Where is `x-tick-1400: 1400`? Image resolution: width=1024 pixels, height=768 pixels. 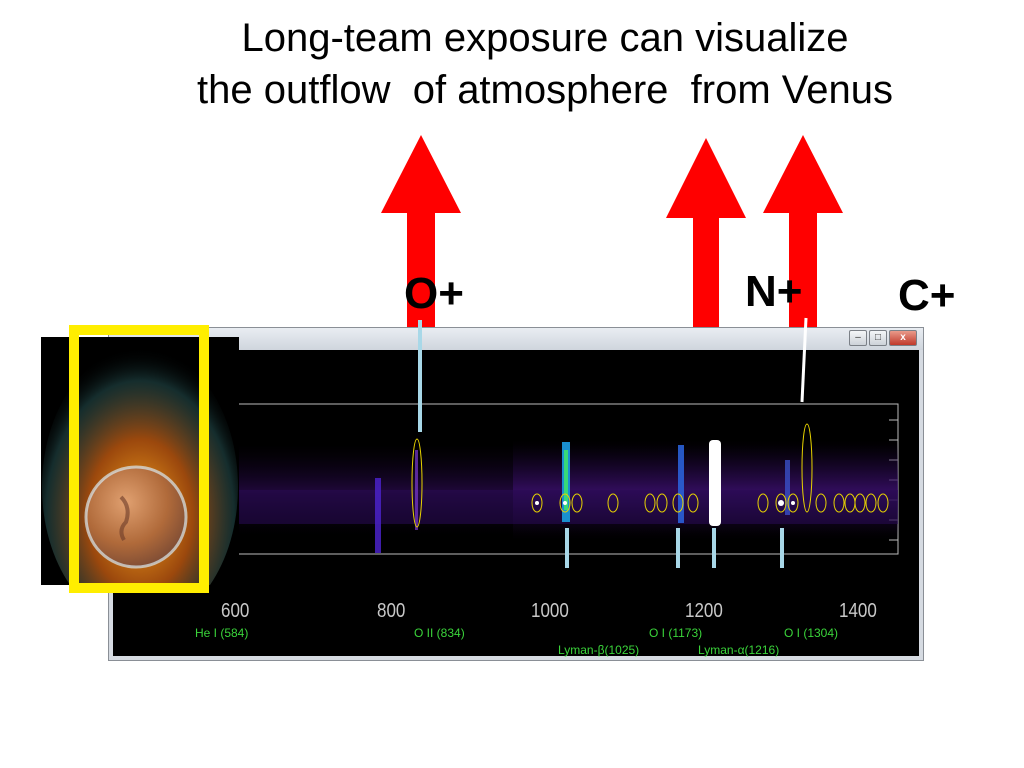
x-tick-1400: 1400 is located at coordinates (858, 611).